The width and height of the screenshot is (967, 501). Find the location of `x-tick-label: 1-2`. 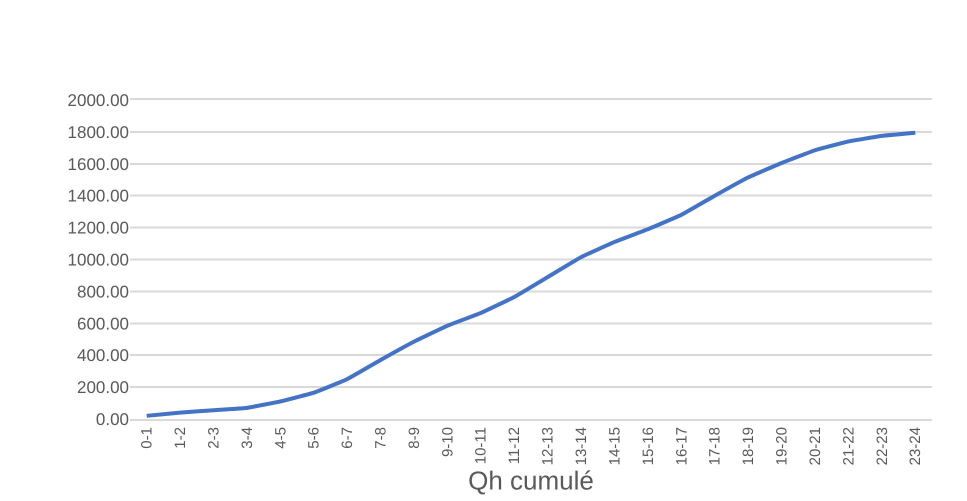

x-tick-label: 1-2 is located at coordinates (181, 438).